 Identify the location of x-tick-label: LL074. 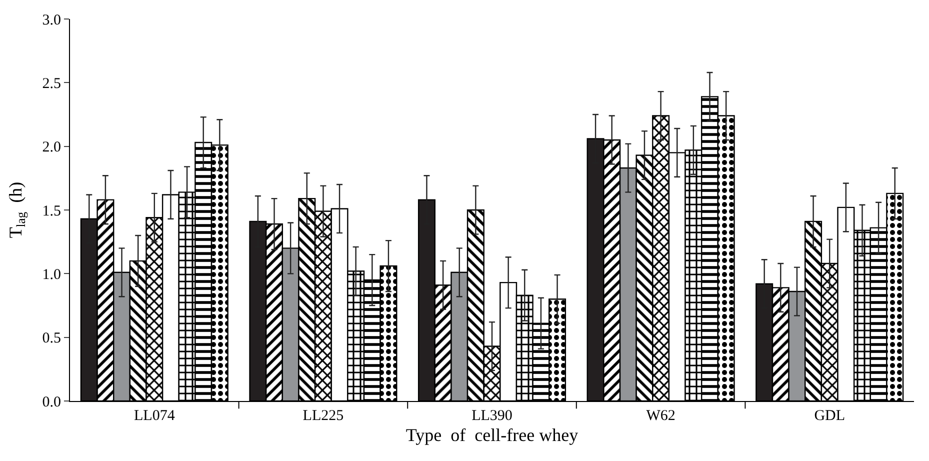
(155, 416).